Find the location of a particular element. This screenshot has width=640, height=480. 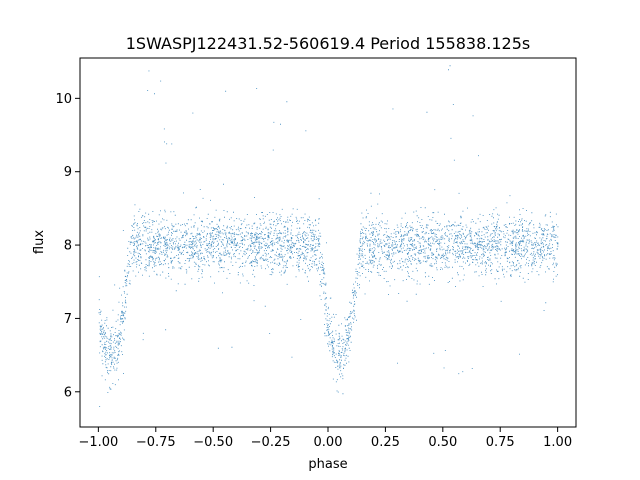

x-tick-label: 1.00 is located at coordinates (557, 442).